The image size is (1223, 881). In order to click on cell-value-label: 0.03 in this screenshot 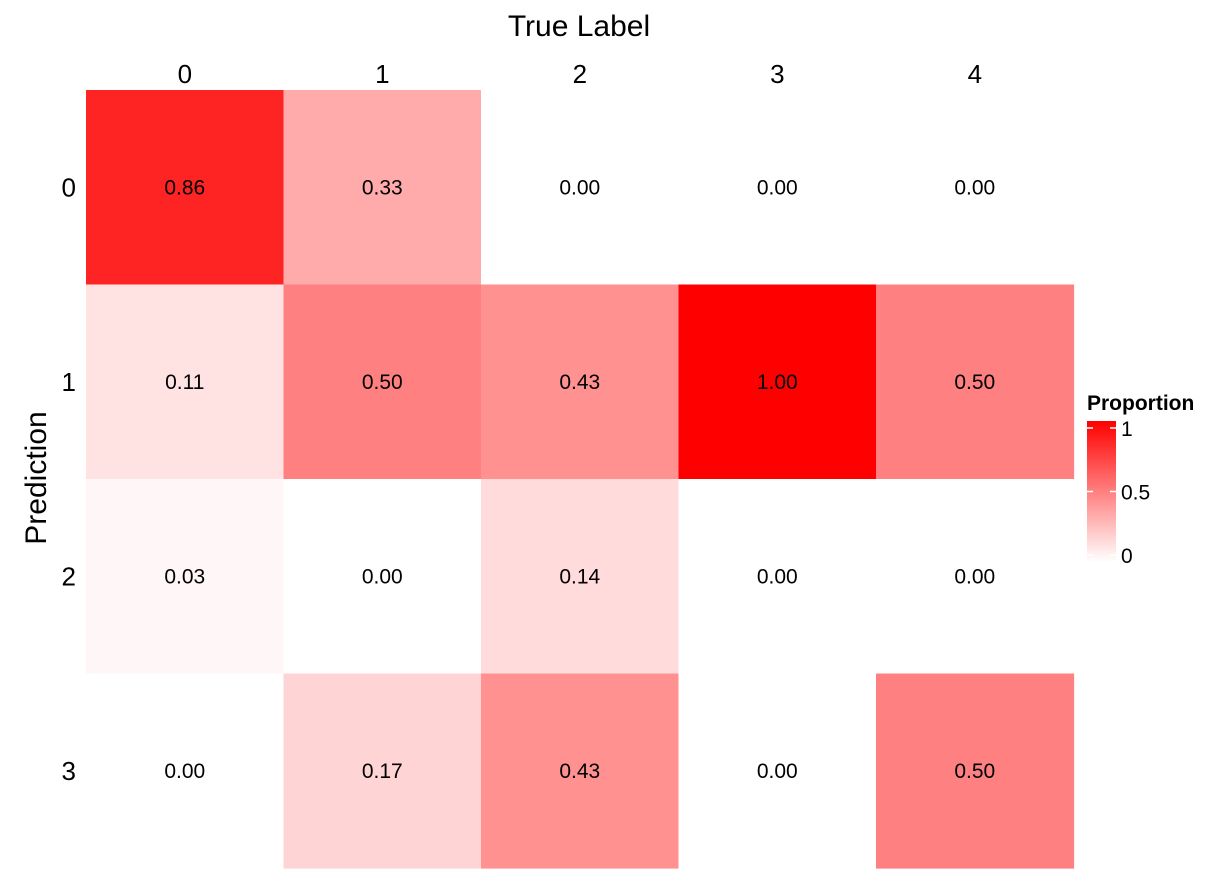, I will do `click(184, 576)`.